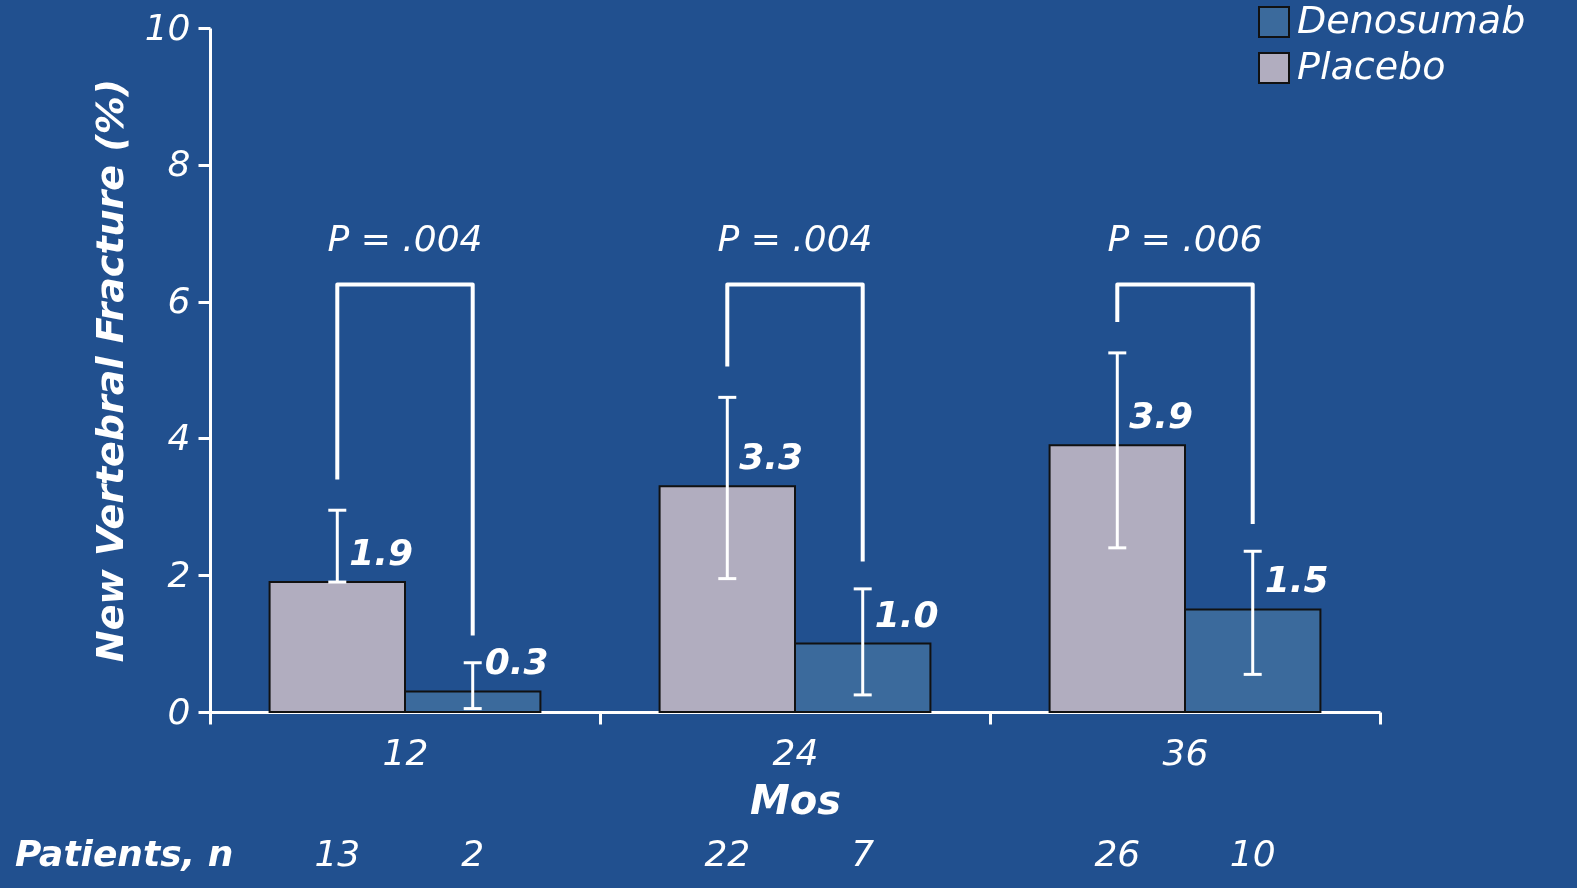 The image size is (1577, 888). What do you see at coordinates (381, 553) in the screenshot?
I see `data-label: 1.9` at bounding box center [381, 553].